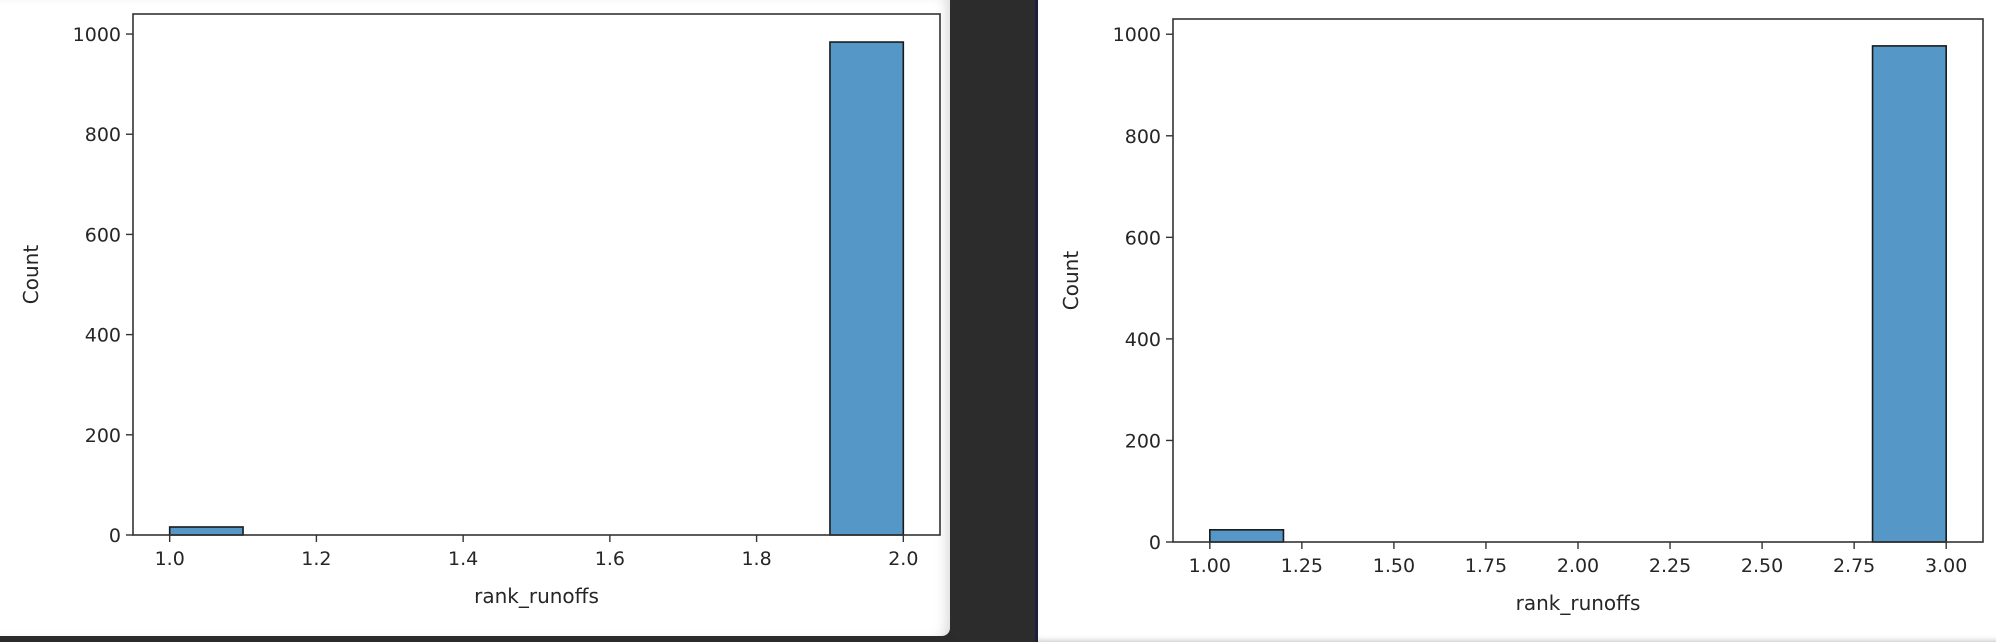 Image resolution: width=1996 pixels, height=642 pixels. I want to click on x-tick-label: 1.6, so click(610, 559).